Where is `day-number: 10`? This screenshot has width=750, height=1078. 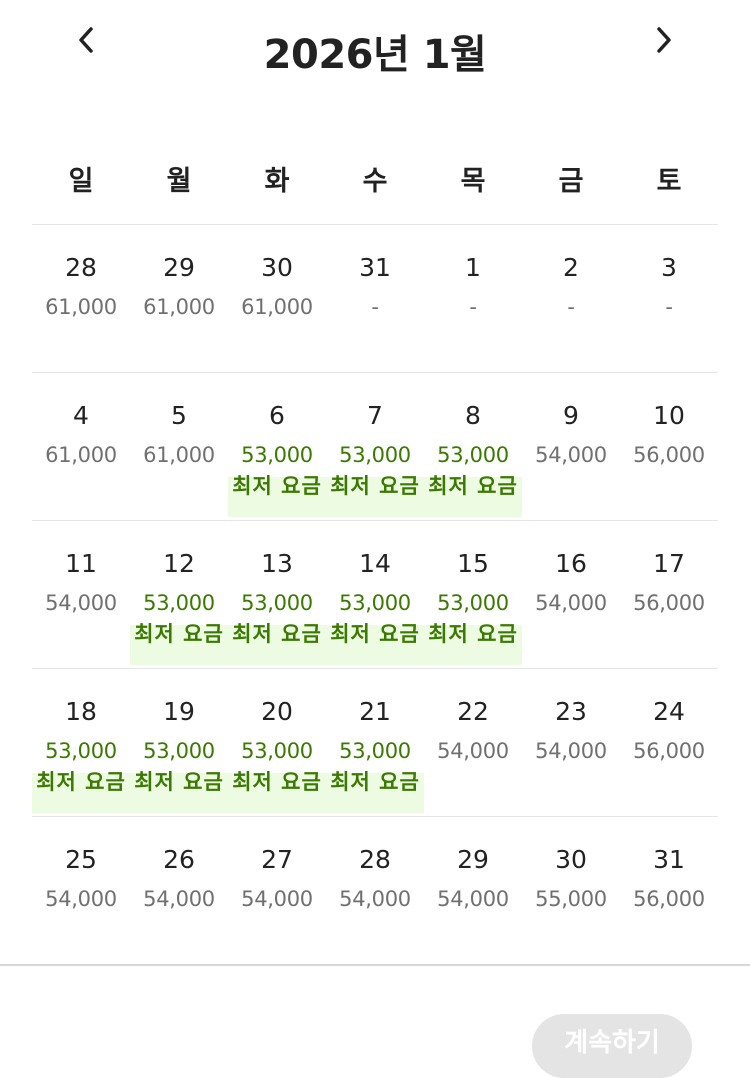 day-number: 10 is located at coordinates (669, 415).